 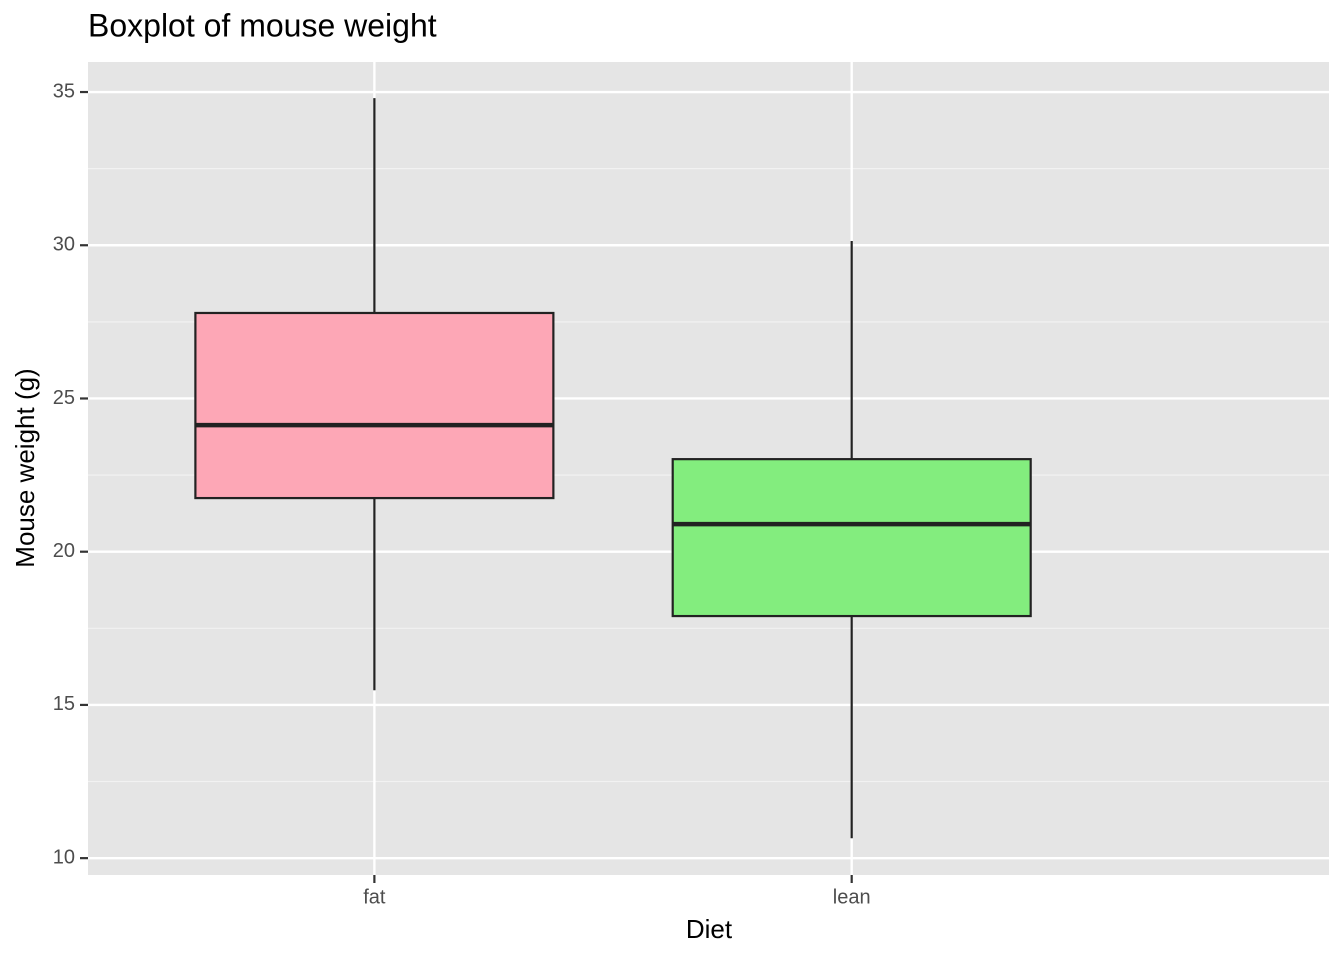 I want to click on y-tick-label: 10, so click(x=64, y=857).